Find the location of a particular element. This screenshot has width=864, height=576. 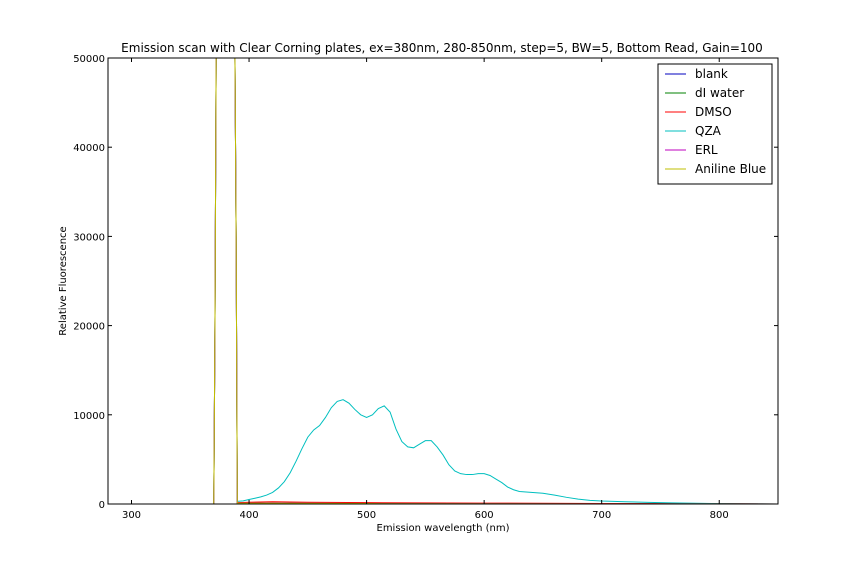

legend-label: DMSO is located at coordinates (713, 112).